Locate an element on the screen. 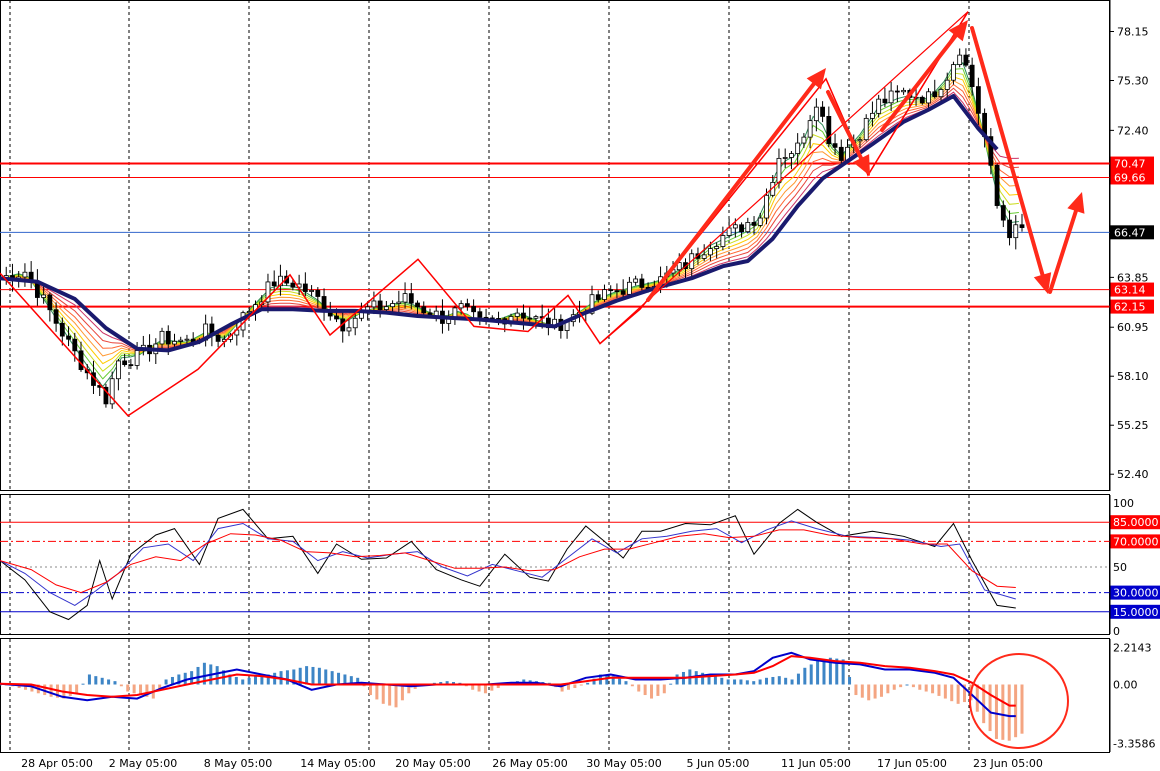 The width and height of the screenshot is (1160, 771). highlight-circle is located at coordinates (1019, 701).